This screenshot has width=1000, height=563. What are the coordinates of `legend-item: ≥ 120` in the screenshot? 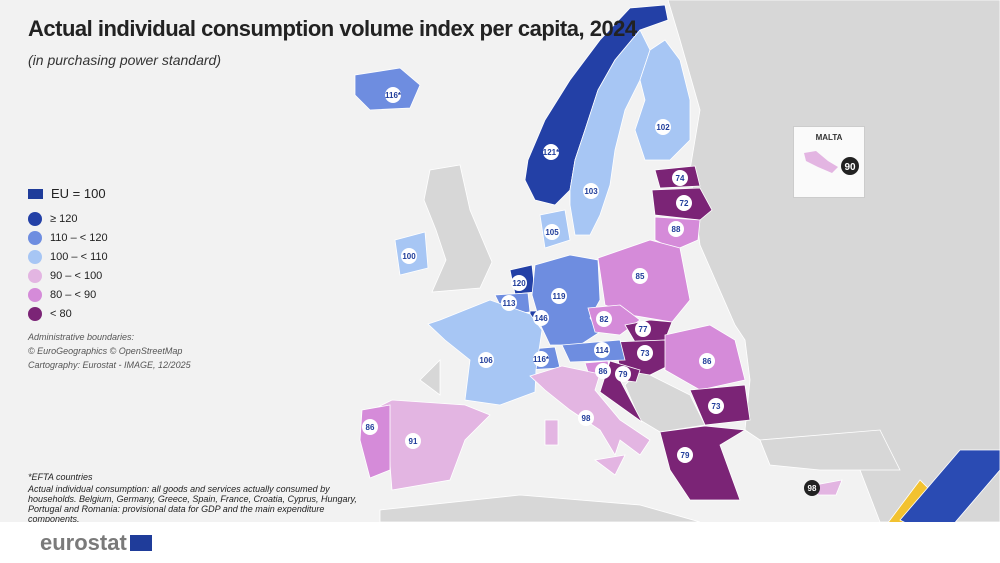 It's located at (68, 218).